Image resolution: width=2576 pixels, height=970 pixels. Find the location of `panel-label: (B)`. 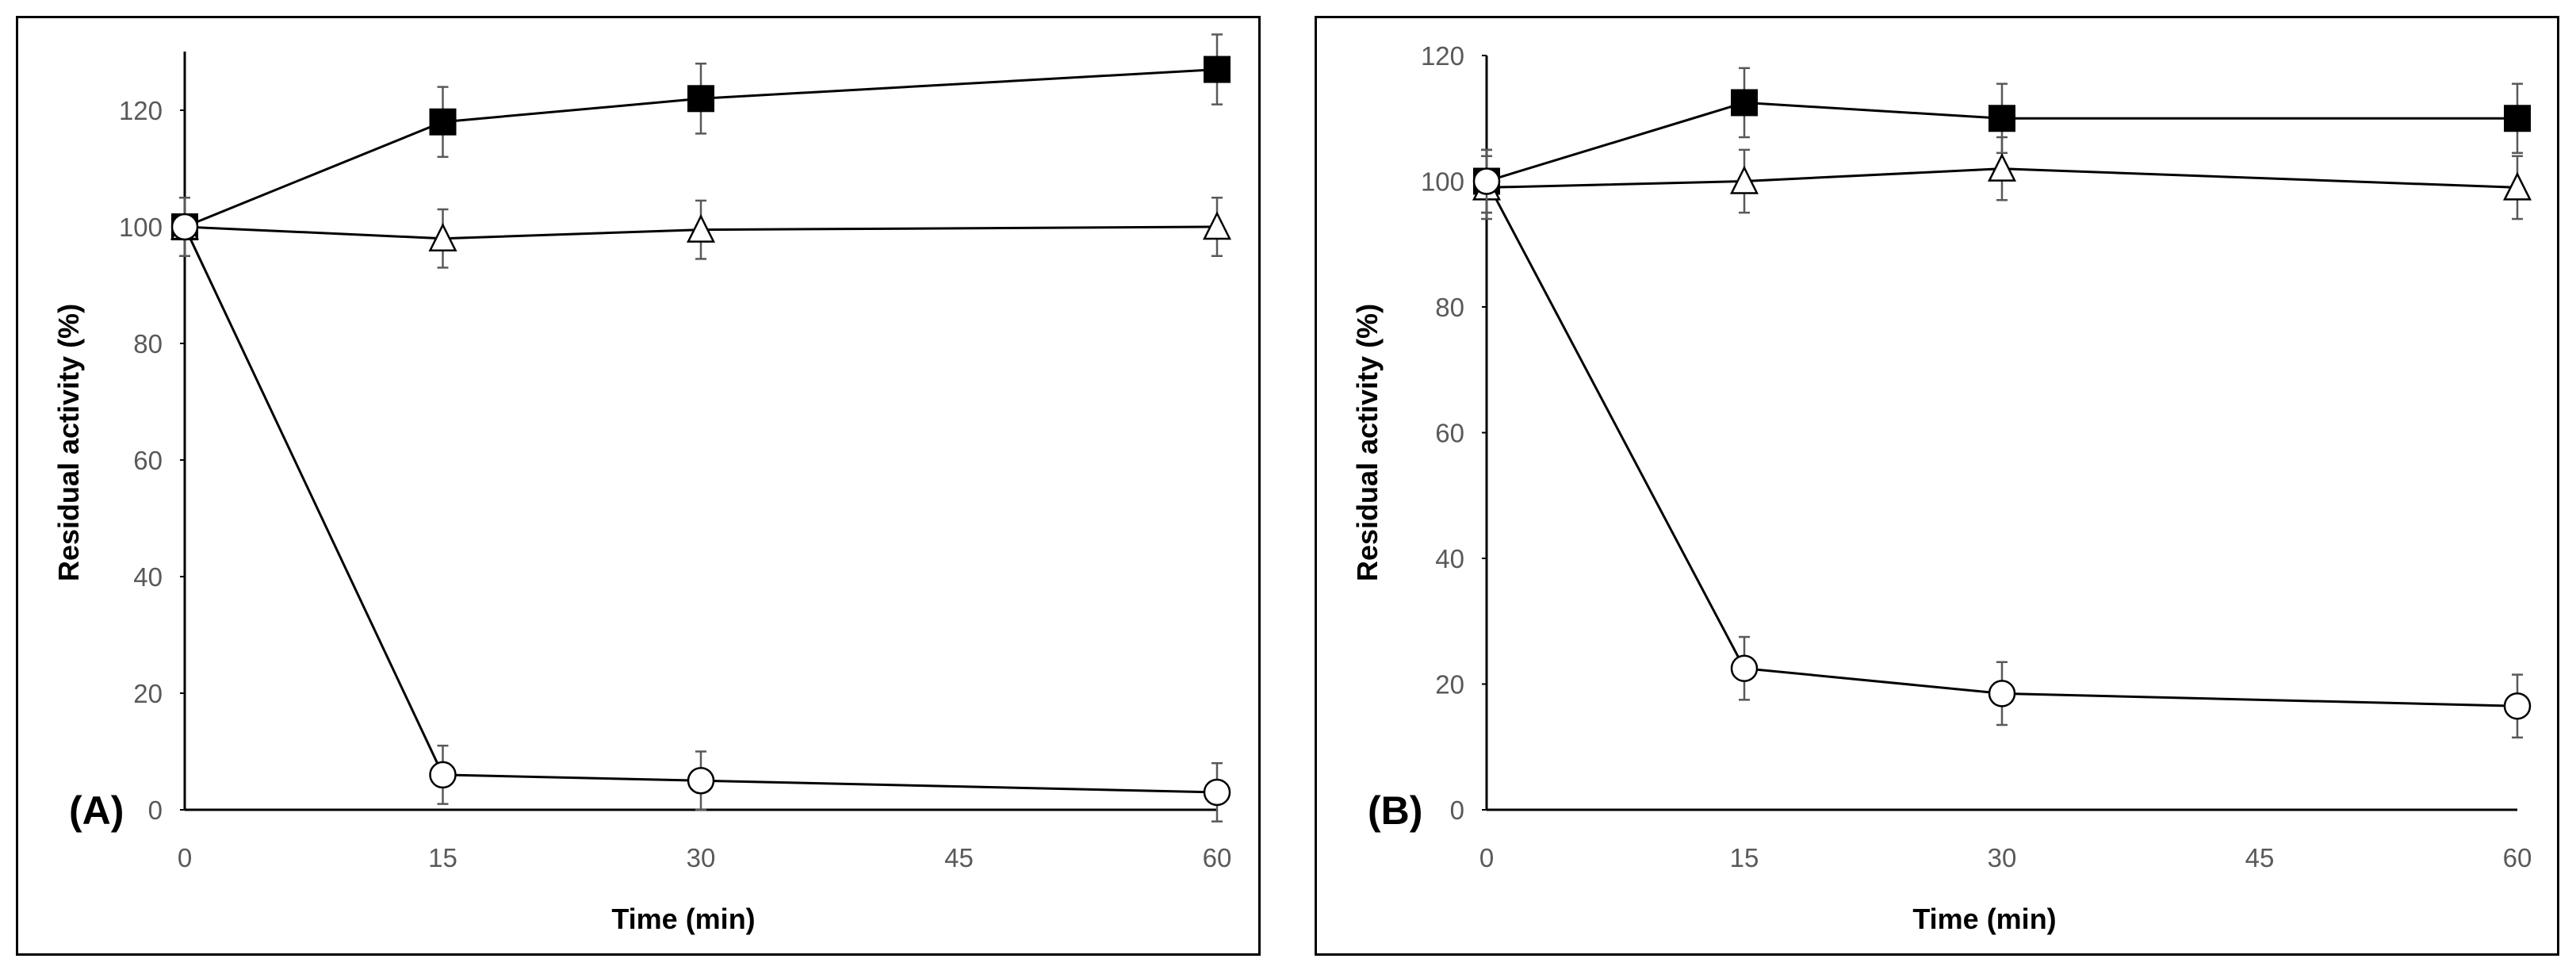

panel-label: (B) is located at coordinates (1395, 810).